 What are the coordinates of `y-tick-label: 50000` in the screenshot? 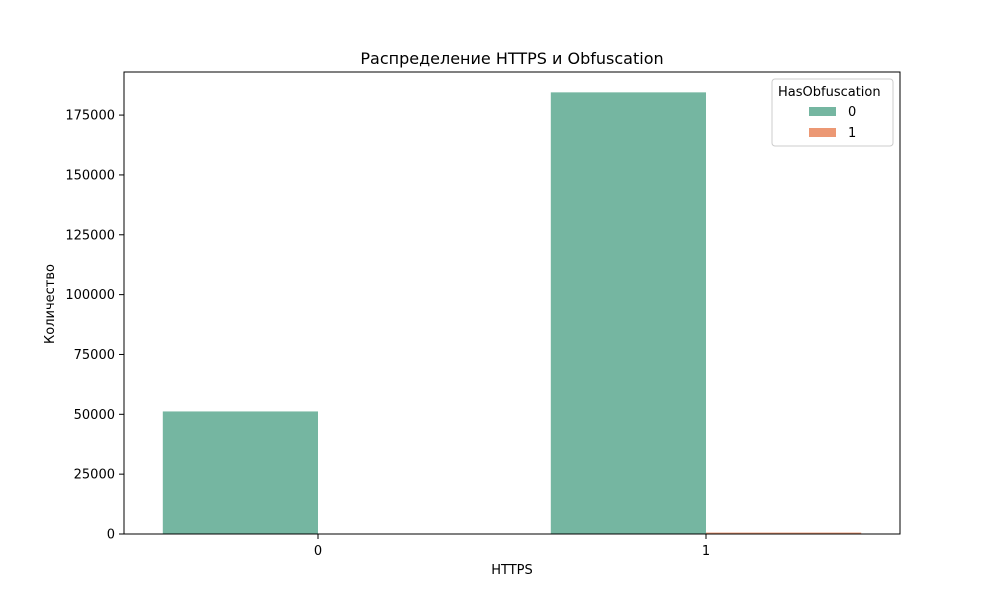 It's located at (94, 415).